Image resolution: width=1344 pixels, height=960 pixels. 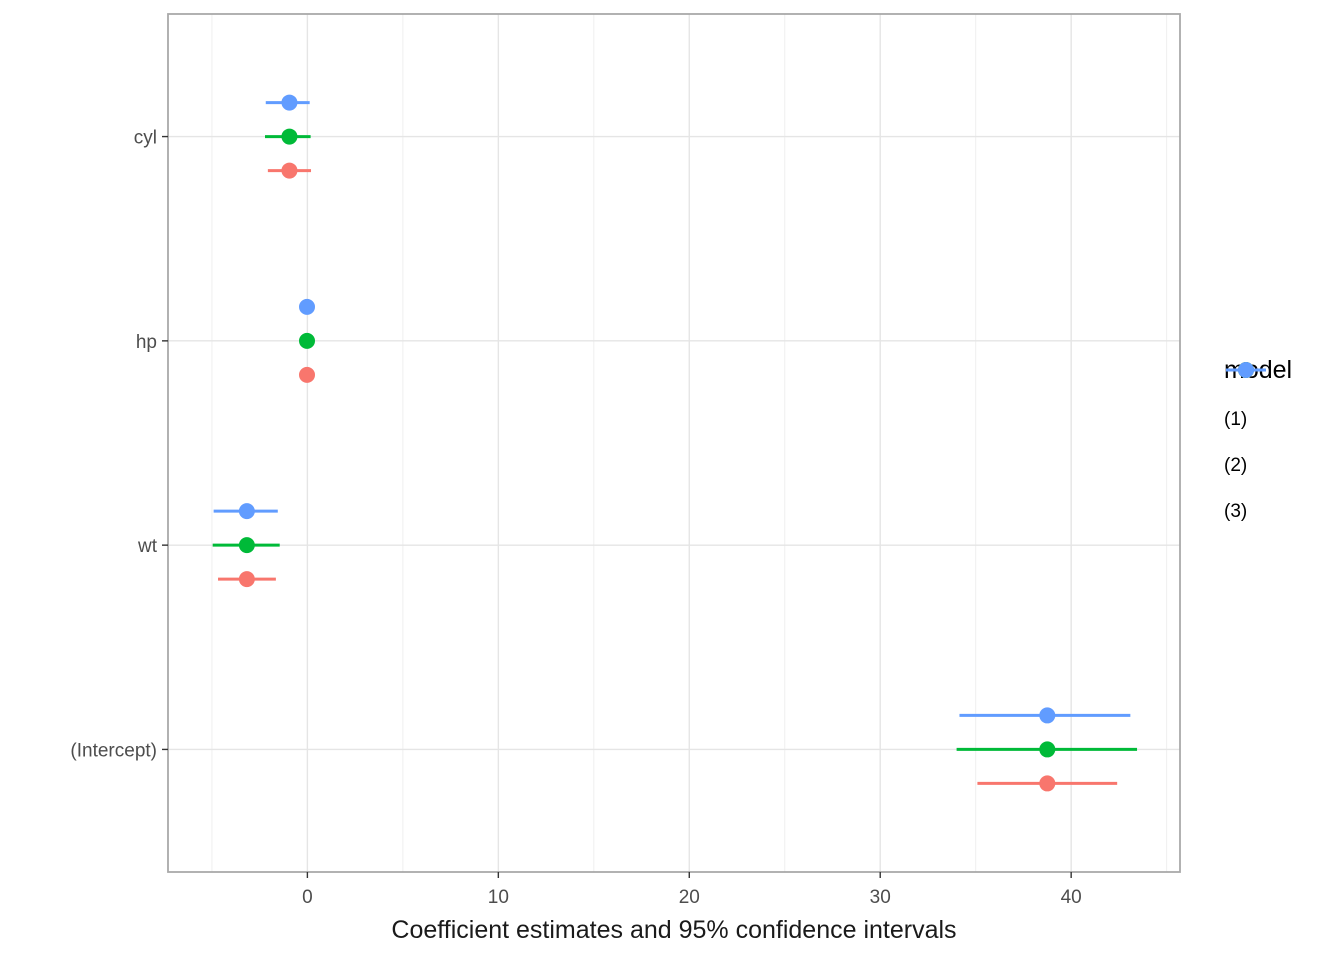 I want to click on x-tick-label: 30, so click(x=880, y=897).